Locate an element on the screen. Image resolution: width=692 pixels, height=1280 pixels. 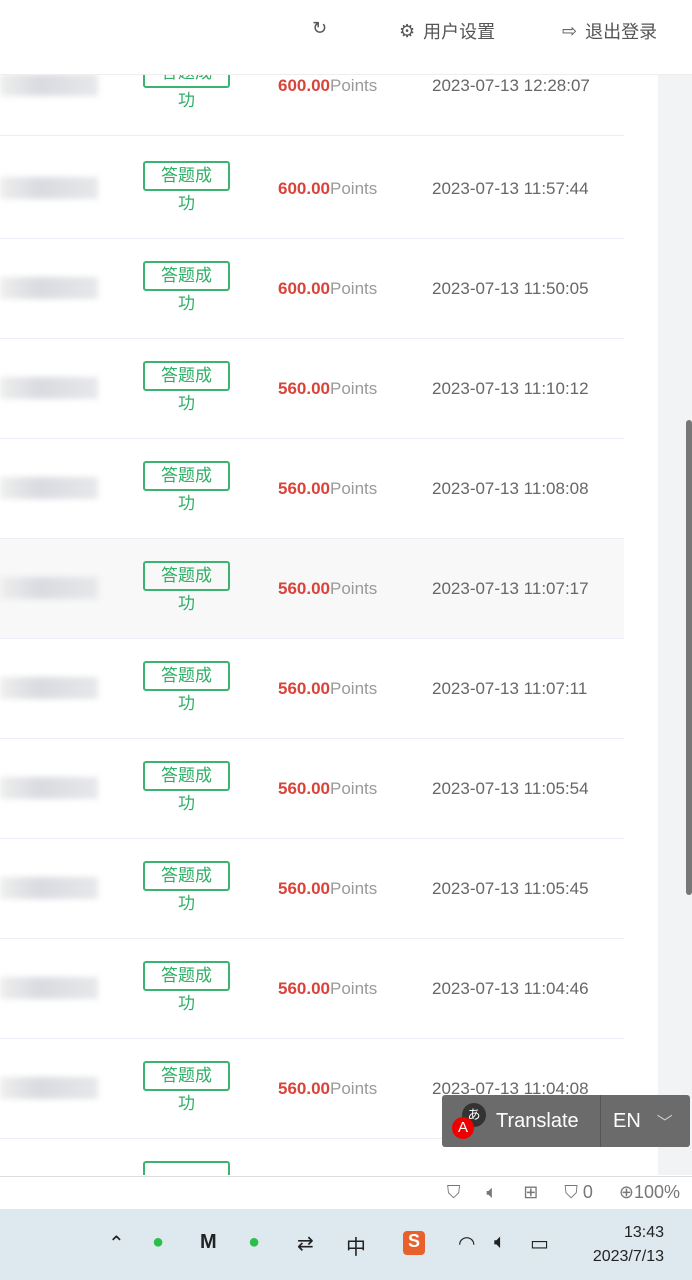
volume-icon: 🔈︎ is located at coordinates (500, 1242).